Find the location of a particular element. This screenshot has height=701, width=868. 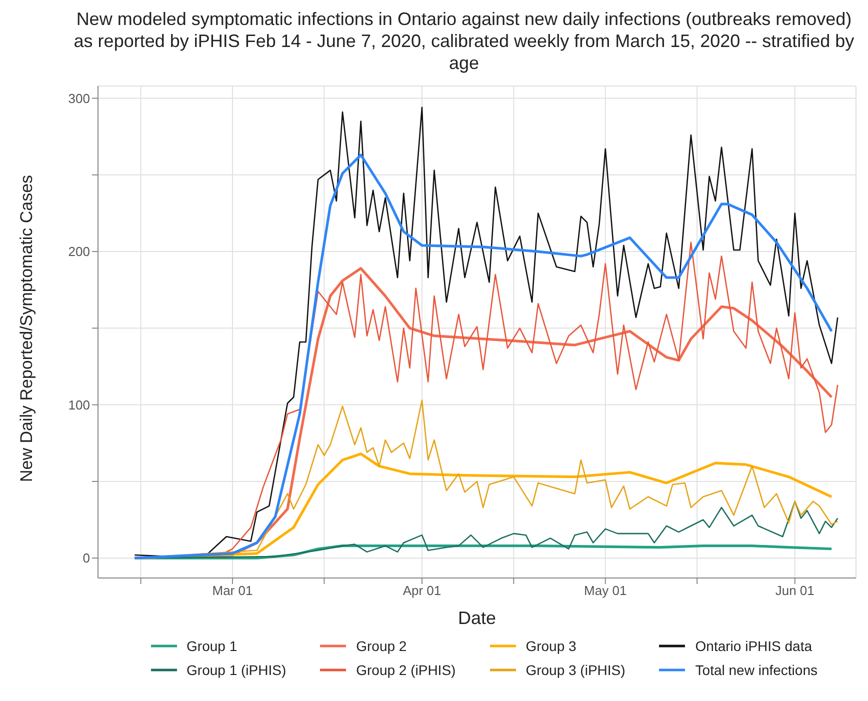

legend-label: Ontario iPHIS data is located at coordinates (753, 646).